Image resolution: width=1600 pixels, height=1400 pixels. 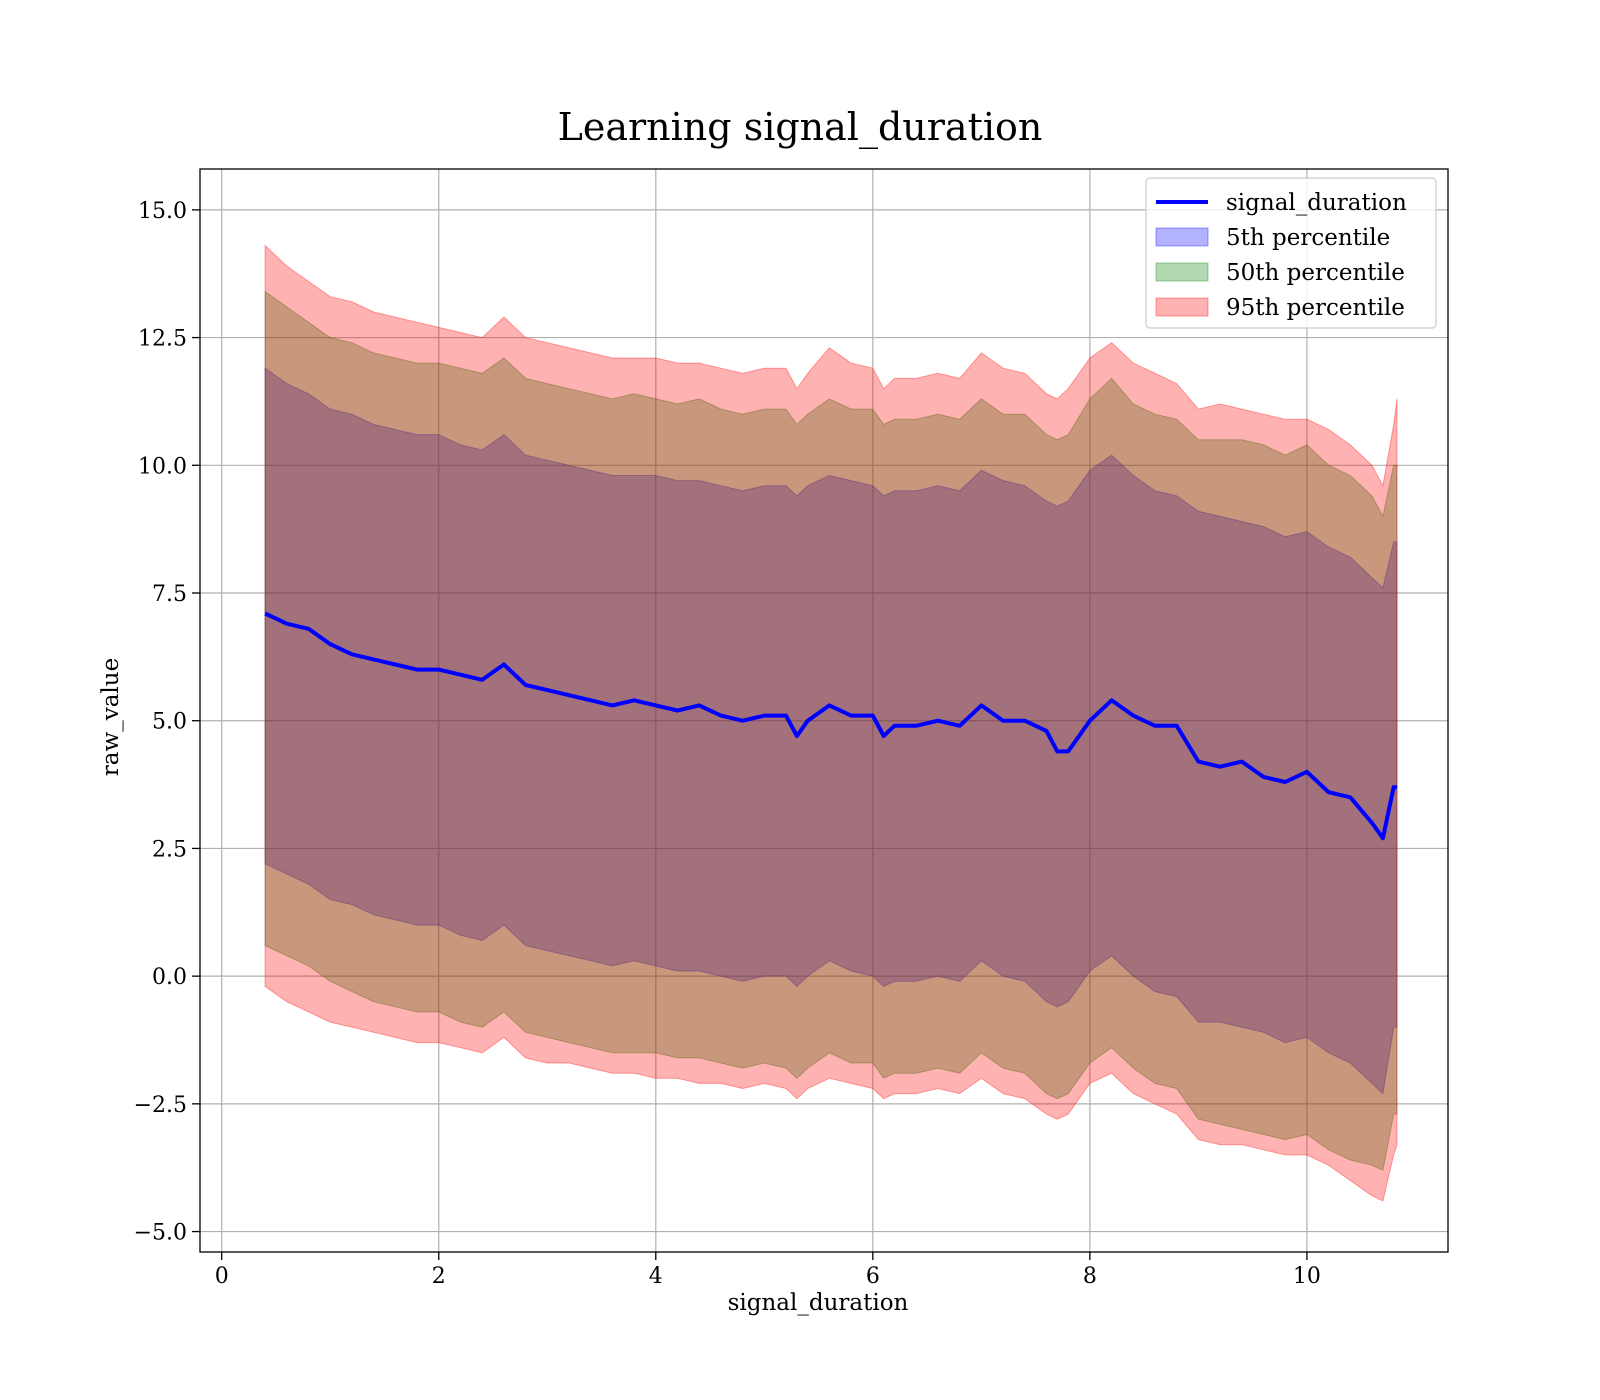 I want to click on y-tick-label: 12.5, so click(x=162, y=339).